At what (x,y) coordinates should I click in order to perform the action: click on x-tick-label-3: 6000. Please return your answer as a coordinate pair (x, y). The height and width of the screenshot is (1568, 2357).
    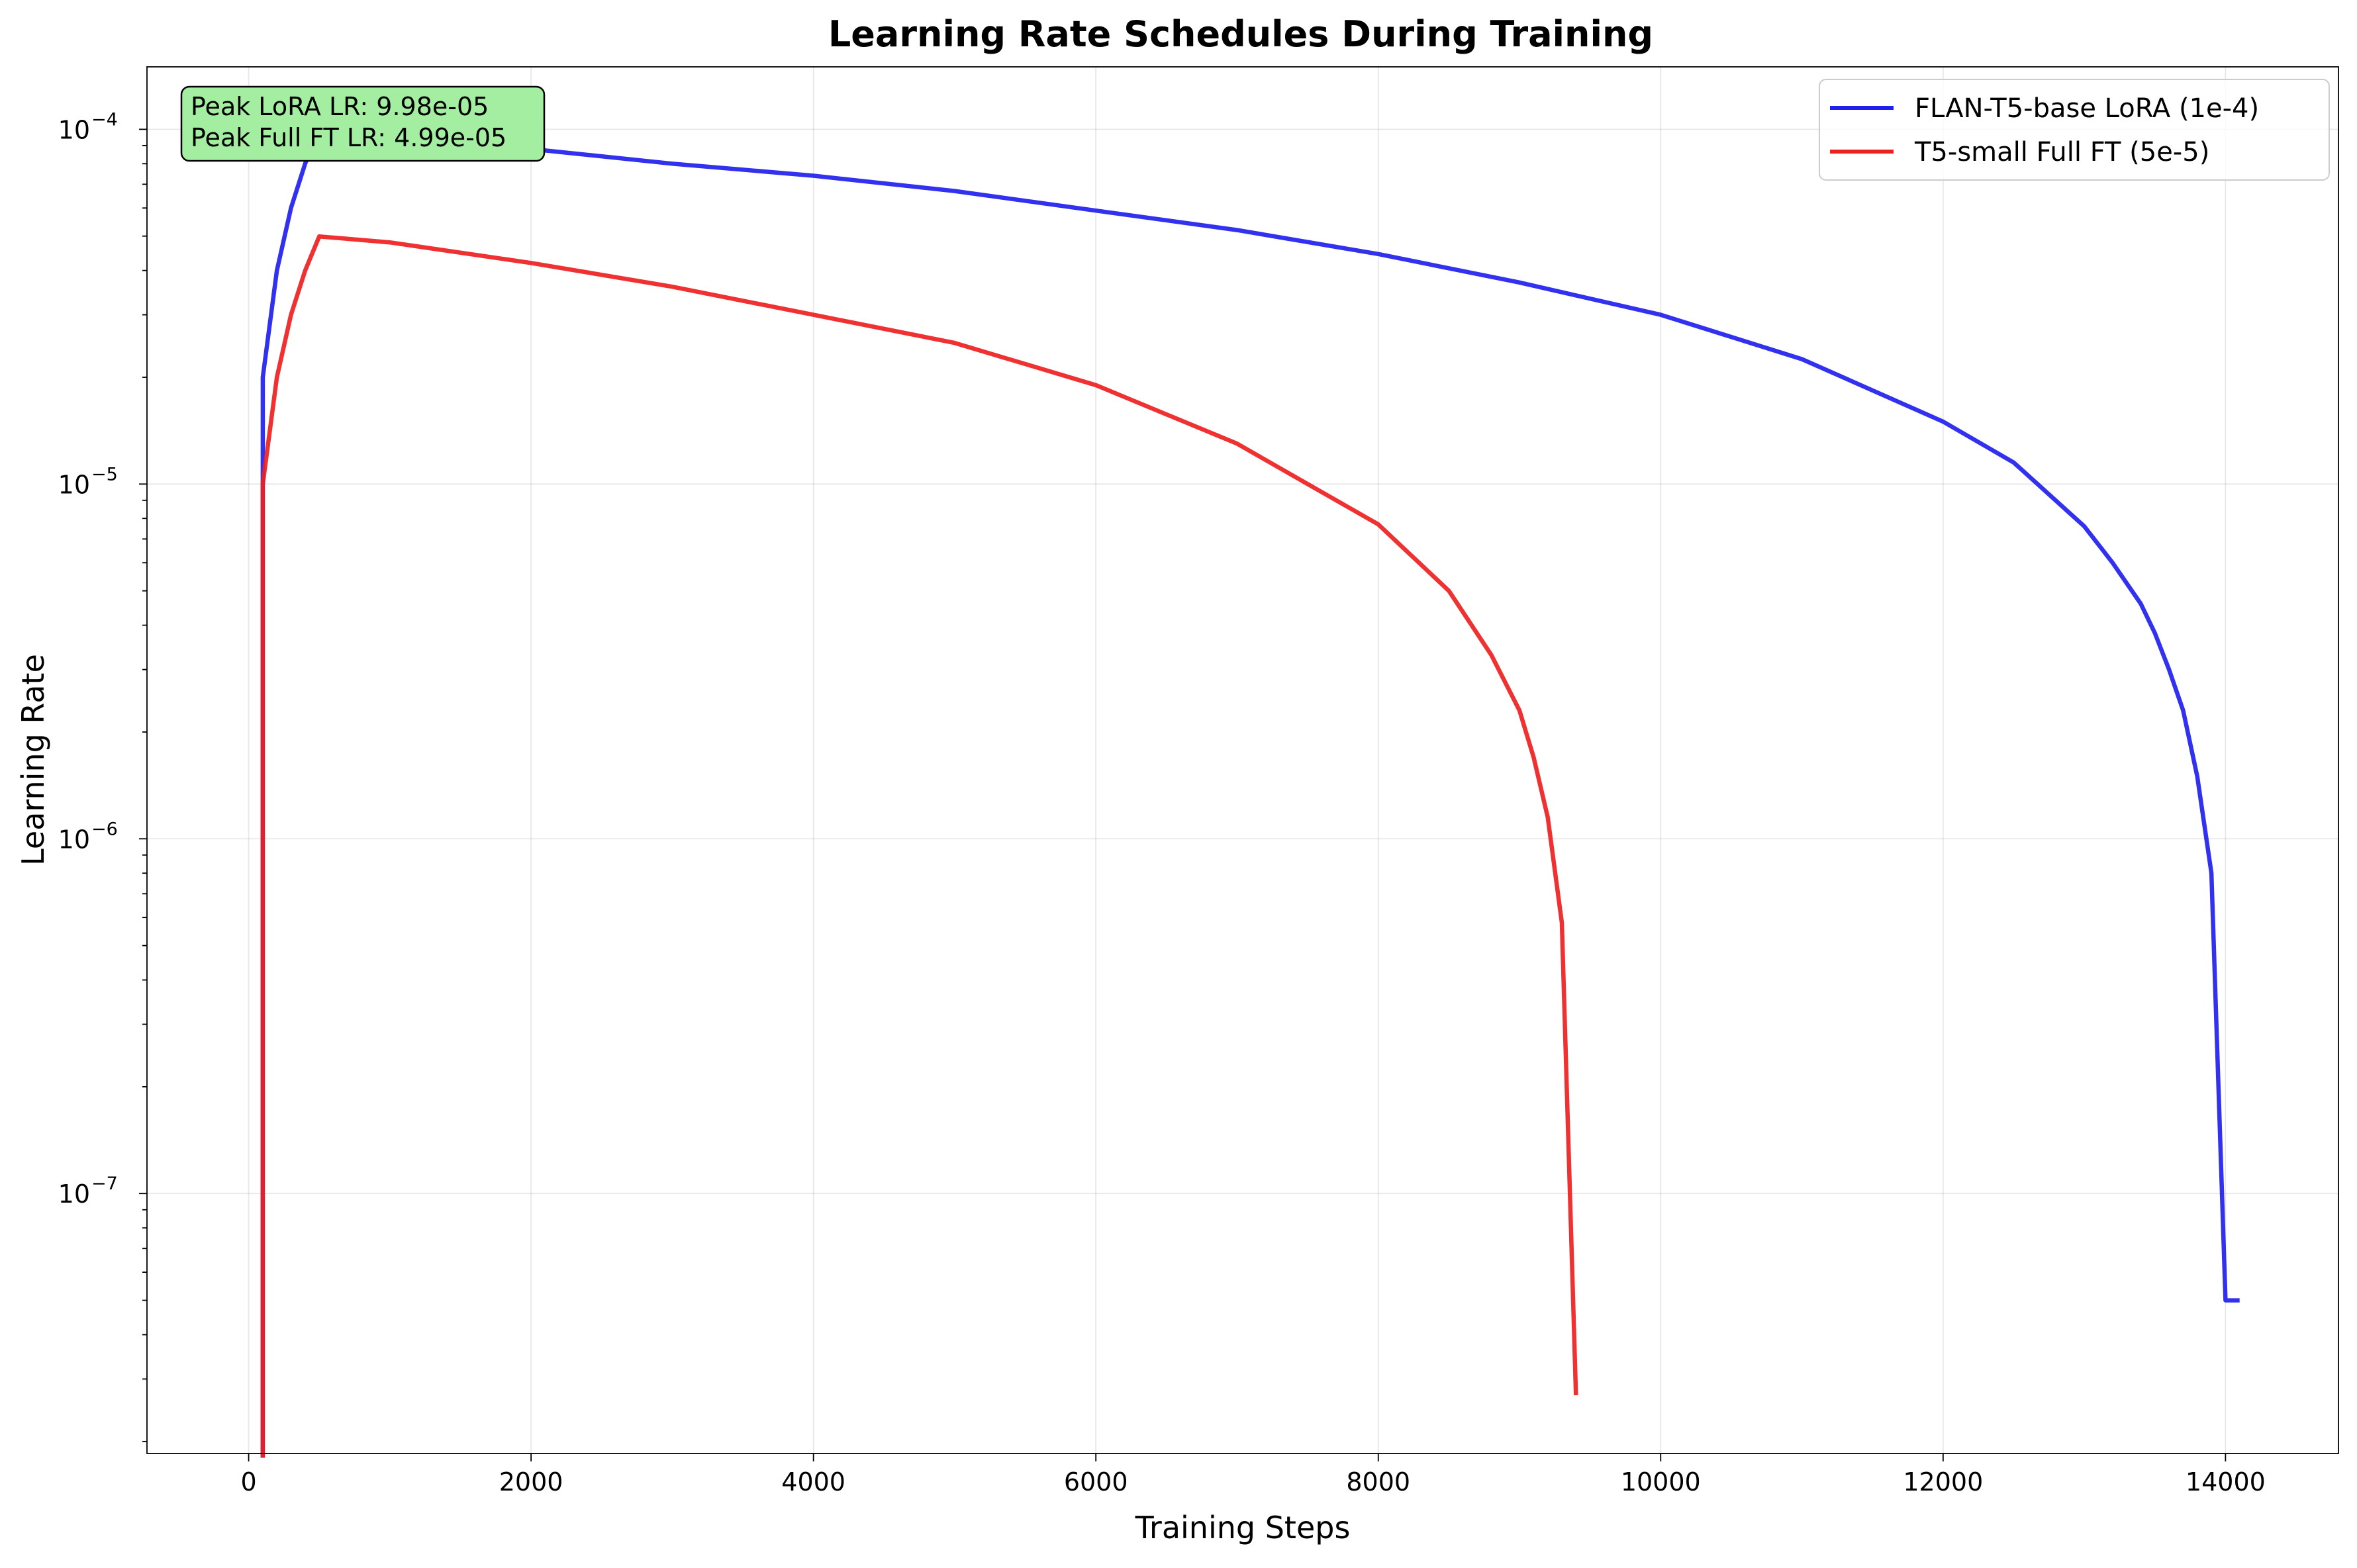
    Looking at the image, I should click on (1096, 1482).